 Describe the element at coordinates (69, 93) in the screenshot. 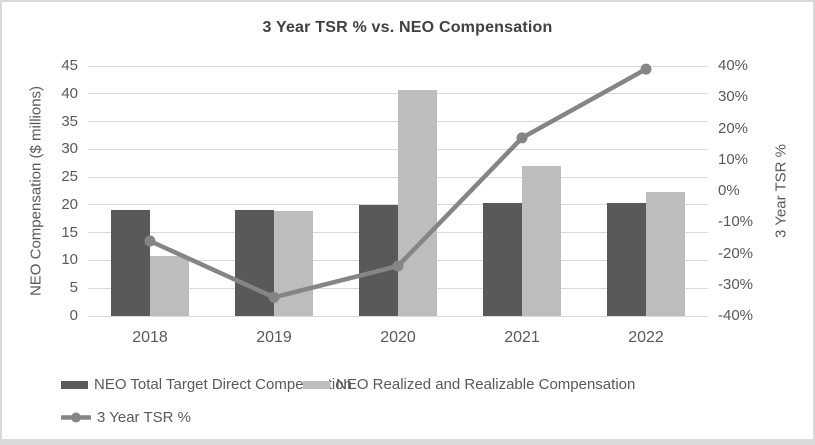

I see `left-axis-tick-40: 40` at that location.